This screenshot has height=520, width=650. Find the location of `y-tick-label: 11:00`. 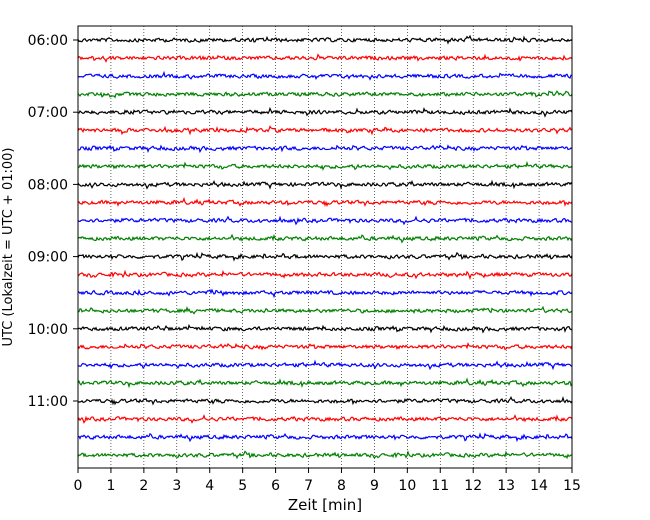

y-tick-label: 11:00 is located at coordinates (48, 402).